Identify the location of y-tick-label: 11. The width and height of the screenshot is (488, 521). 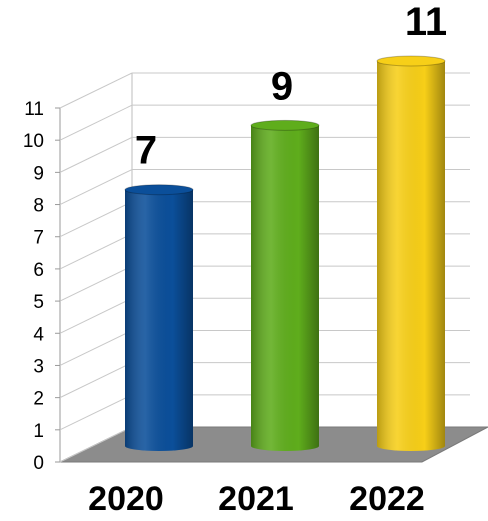
(34, 109).